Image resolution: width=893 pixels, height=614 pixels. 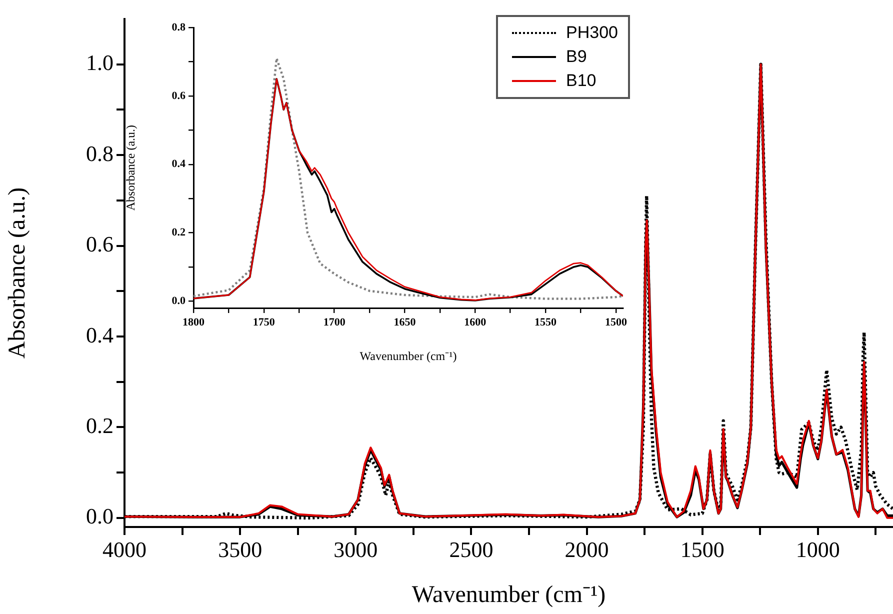 I want to click on x-tick-label: 1600, so click(x=475, y=322).